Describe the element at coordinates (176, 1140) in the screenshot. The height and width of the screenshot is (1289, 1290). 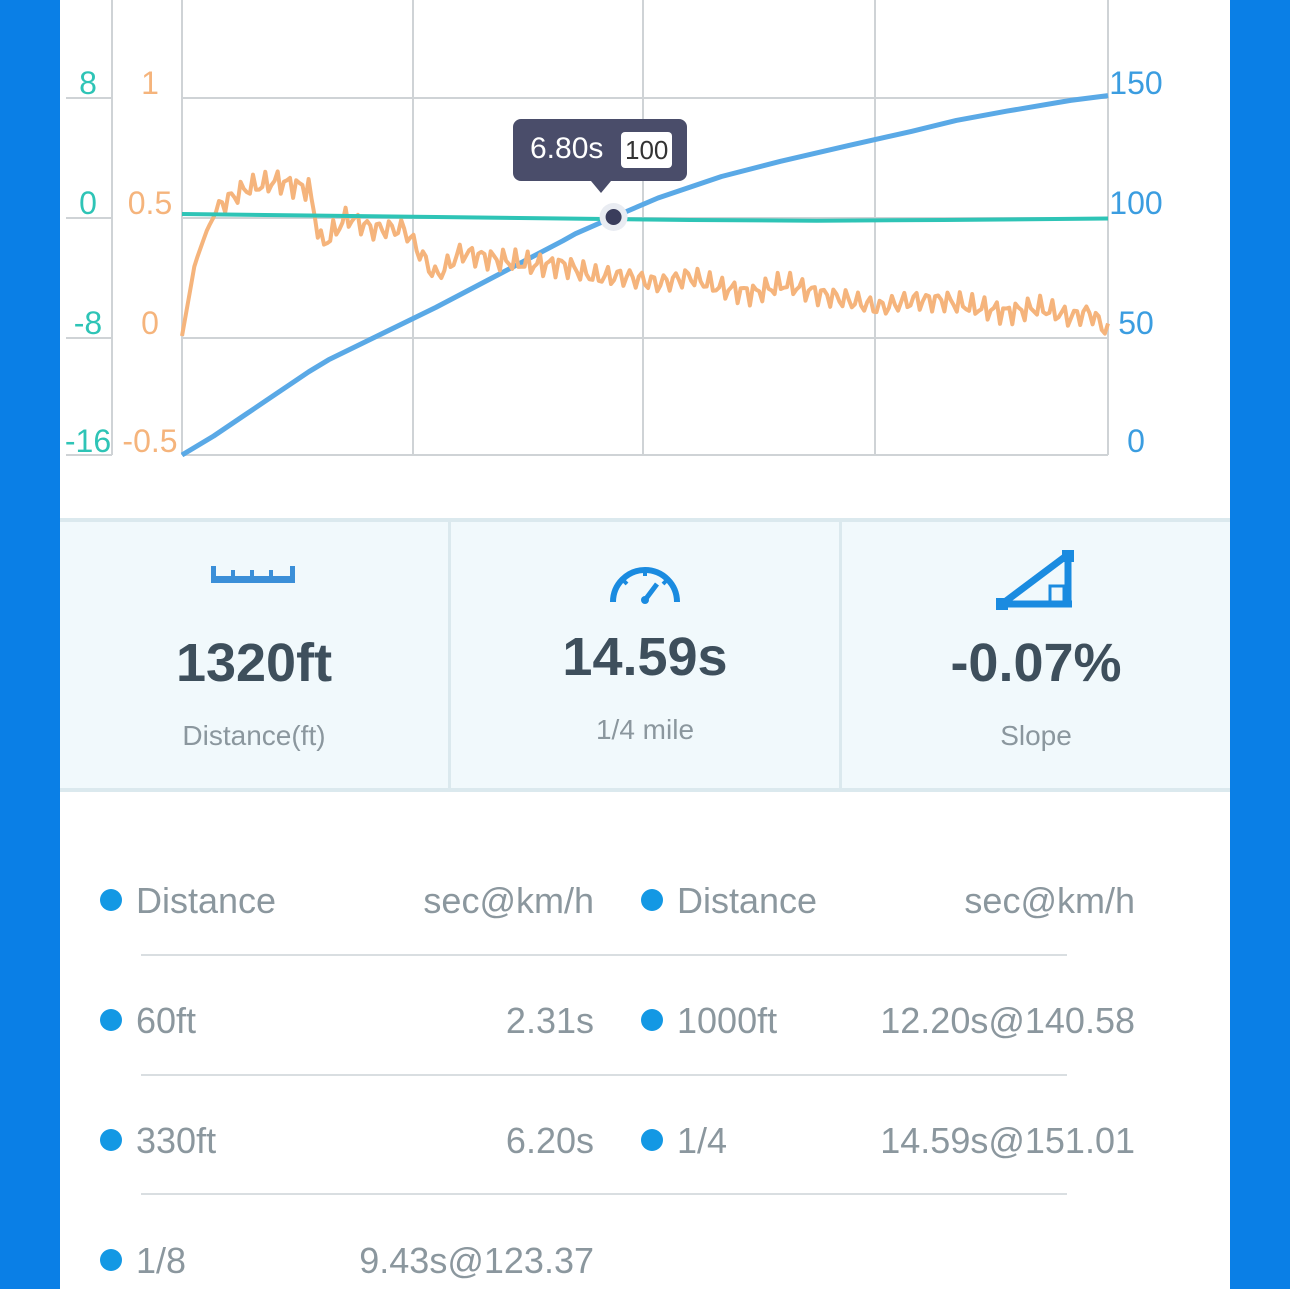
I see `split-name: 330ft` at that location.